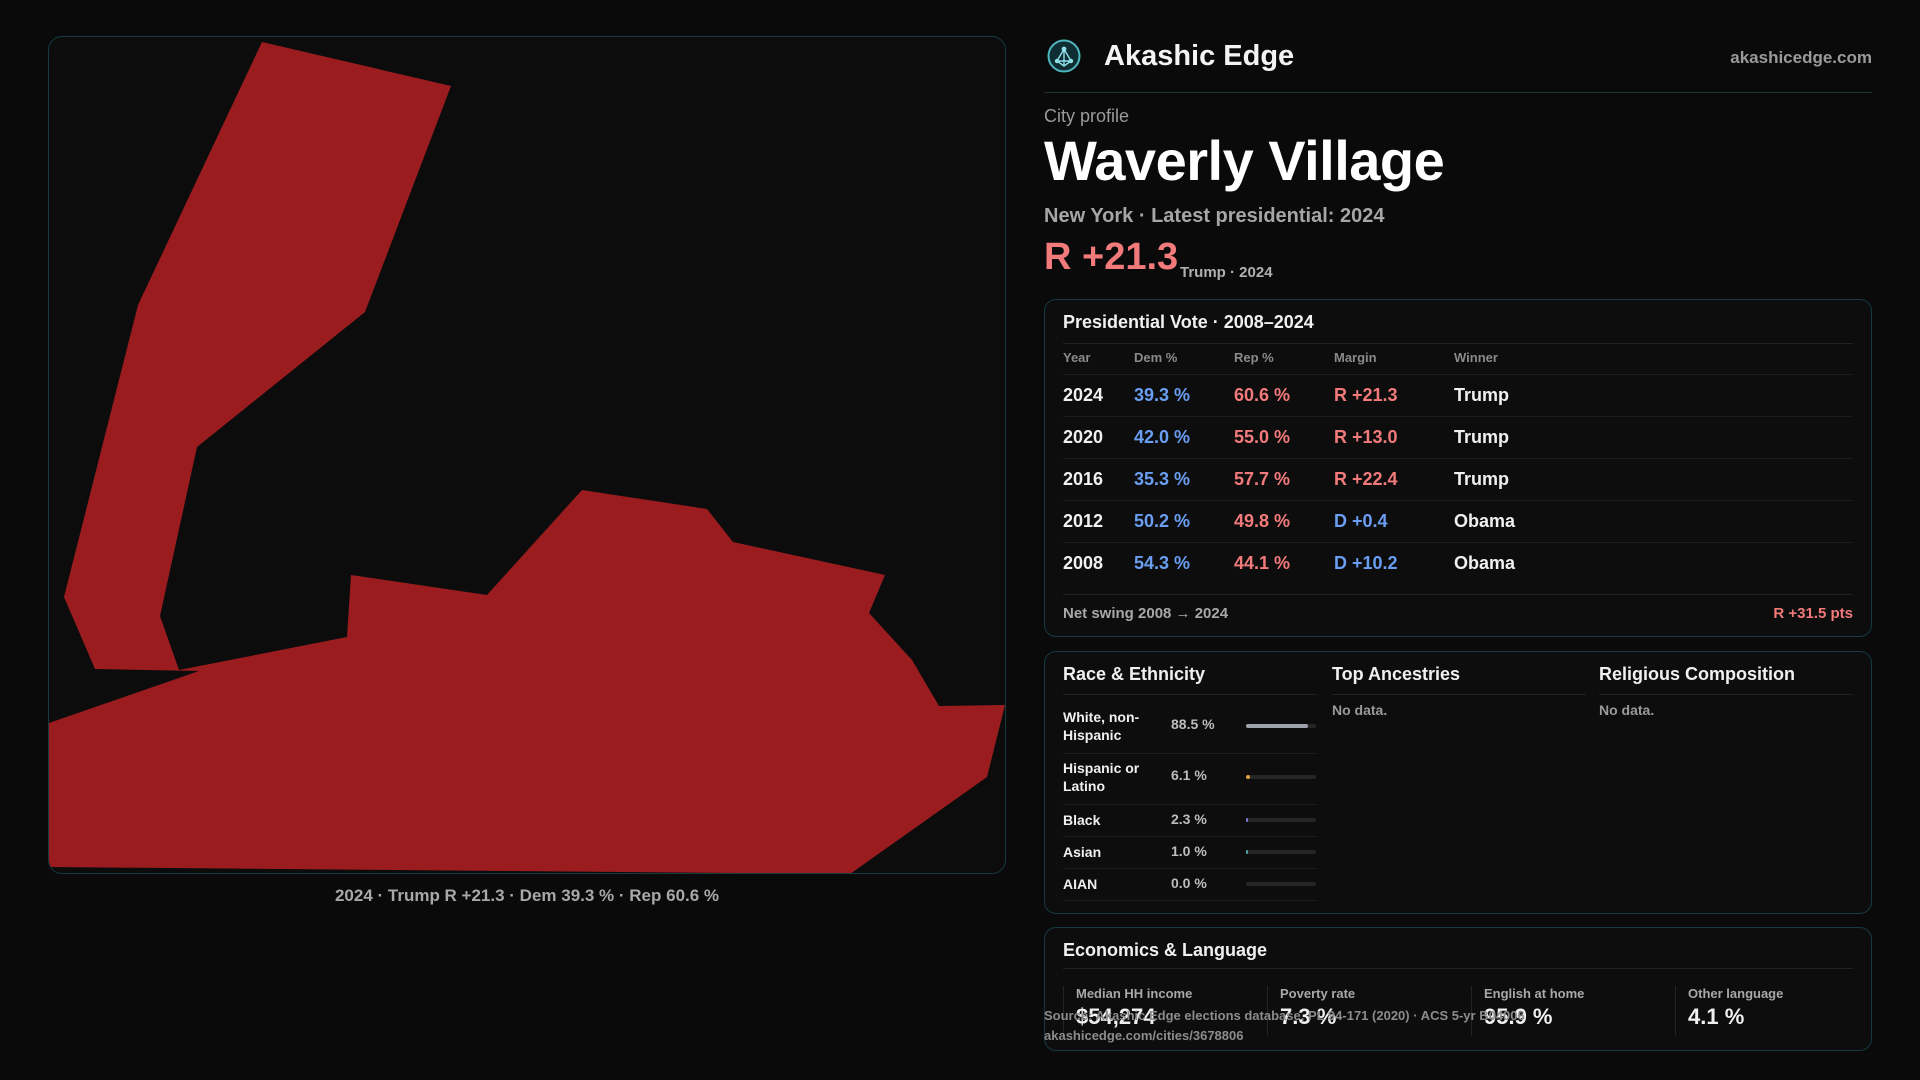 The width and height of the screenshot is (1920, 1080). What do you see at coordinates (1366, 437) in the screenshot?
I see `cell-margin: R +13.0` at bounding box center [1366, 437].